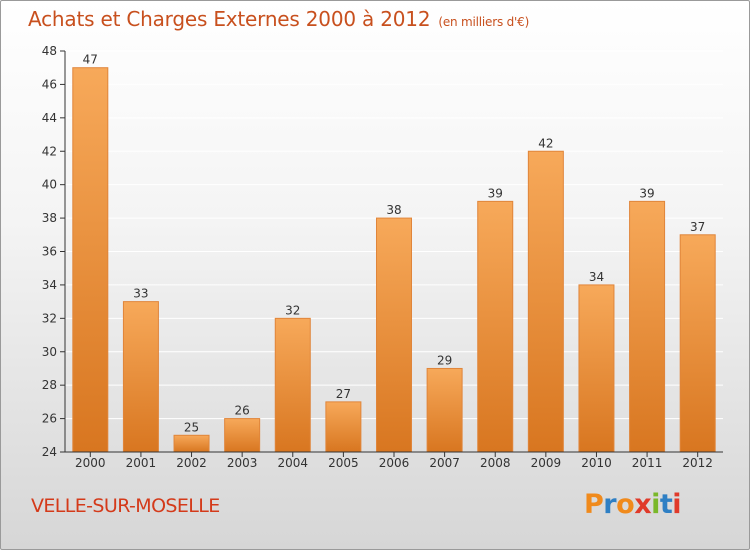 Image resolution: width=750 pixels, height=551 pixels. I want to click on y-tick-label: 28, so click(49, 385).